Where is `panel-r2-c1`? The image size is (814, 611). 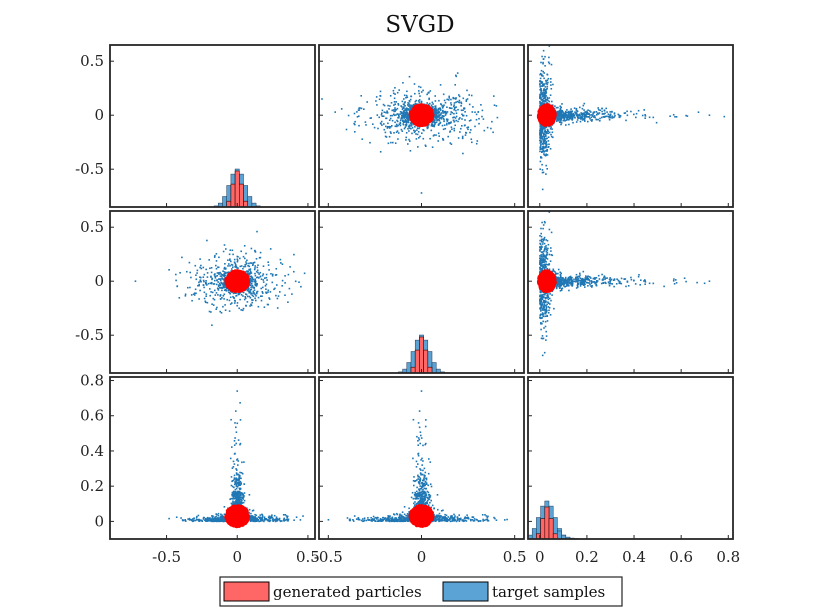
panel-r2-c1 is located at coordinates (212, 292).